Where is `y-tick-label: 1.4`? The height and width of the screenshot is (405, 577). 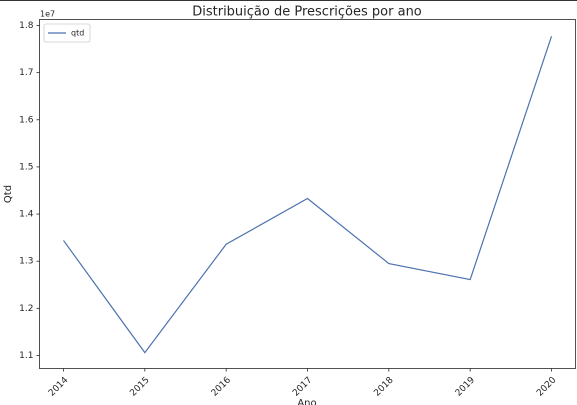 y-tick-label: 1.4 is located at coordinates (26, 215).